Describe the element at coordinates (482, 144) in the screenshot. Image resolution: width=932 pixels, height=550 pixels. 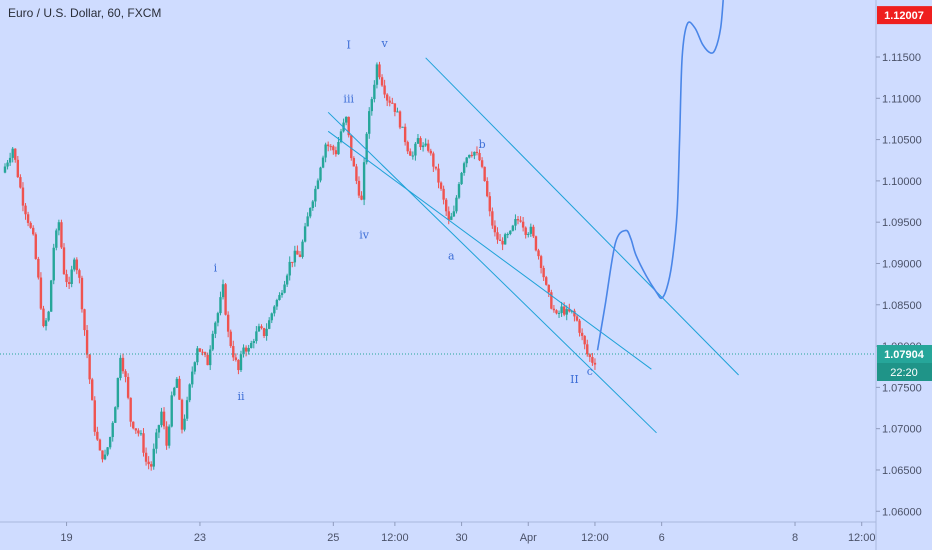
I see `wave-label: b` at that location.